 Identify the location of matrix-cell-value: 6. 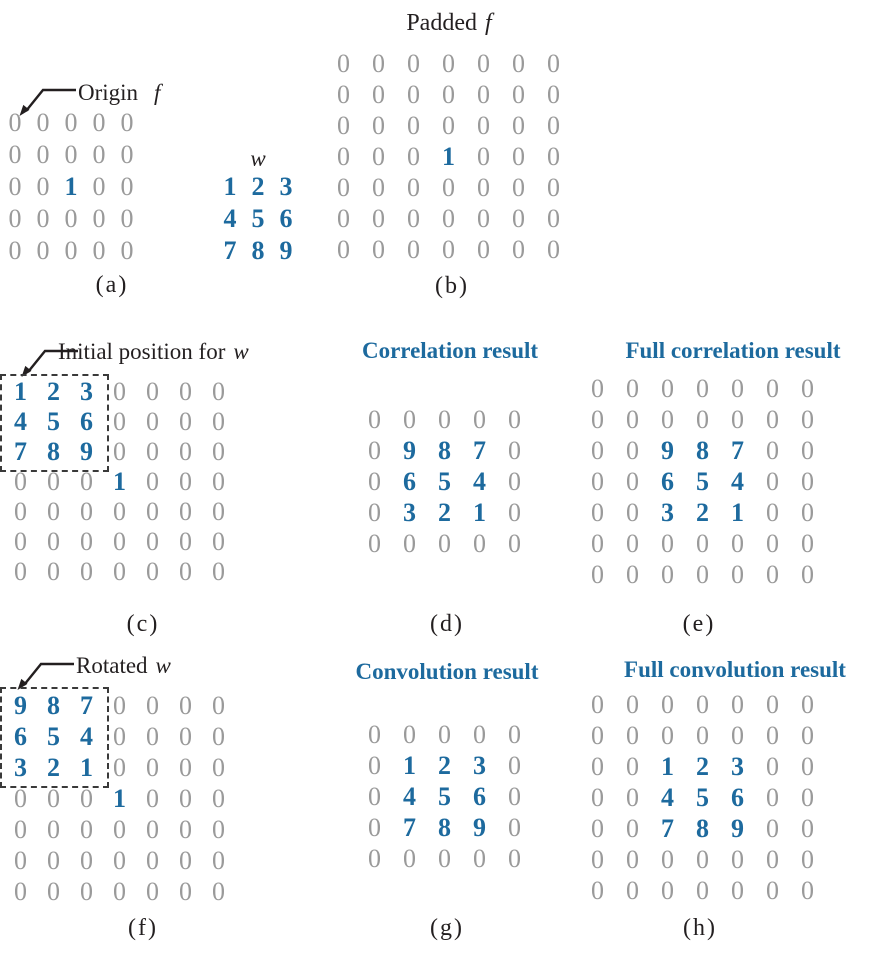
(479, 796).